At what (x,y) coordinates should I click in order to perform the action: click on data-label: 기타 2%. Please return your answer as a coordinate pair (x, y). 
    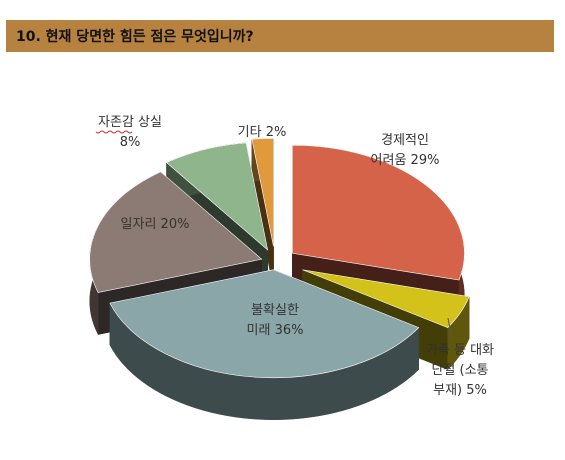
    Looking at the image, I should click on (262, 132).